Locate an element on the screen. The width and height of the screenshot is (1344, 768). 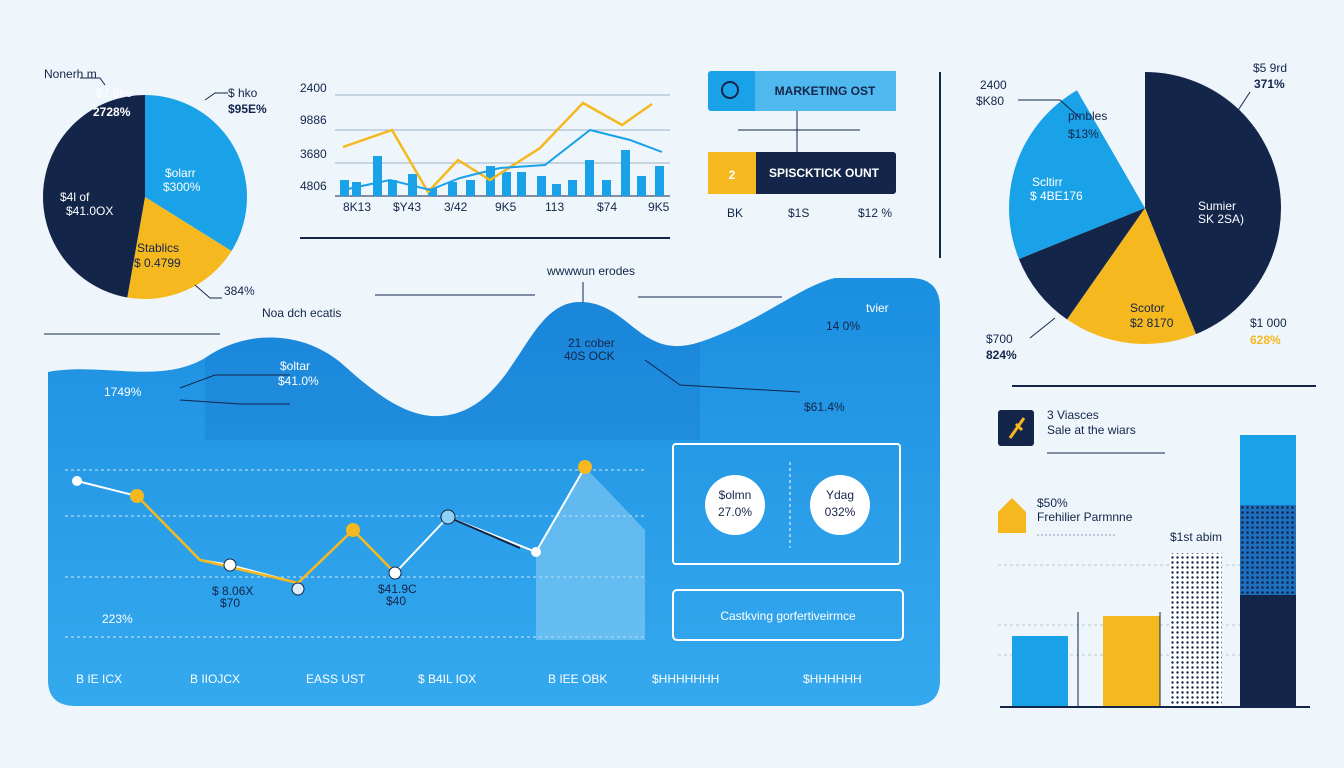
x-label: B IIOJCX is located at coordinates (215, 679).